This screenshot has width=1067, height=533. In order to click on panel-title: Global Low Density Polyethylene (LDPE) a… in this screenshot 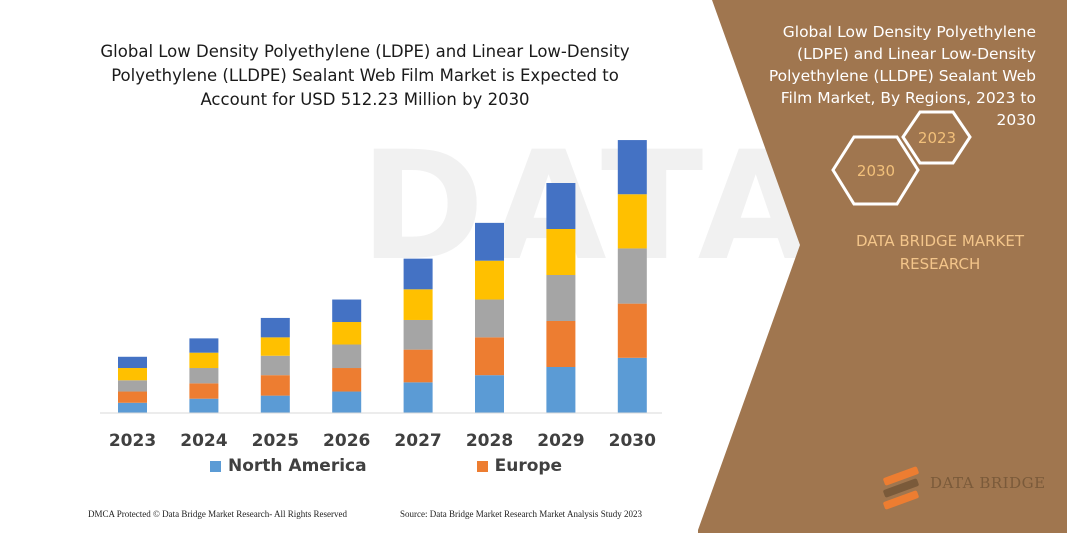, I will do `click(902, 76)`.